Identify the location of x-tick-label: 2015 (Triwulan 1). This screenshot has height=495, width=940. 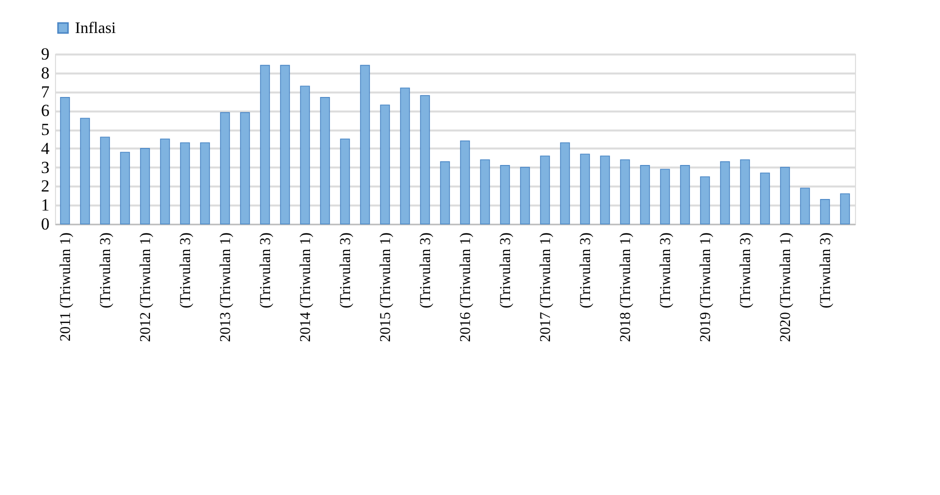
(386, 287).